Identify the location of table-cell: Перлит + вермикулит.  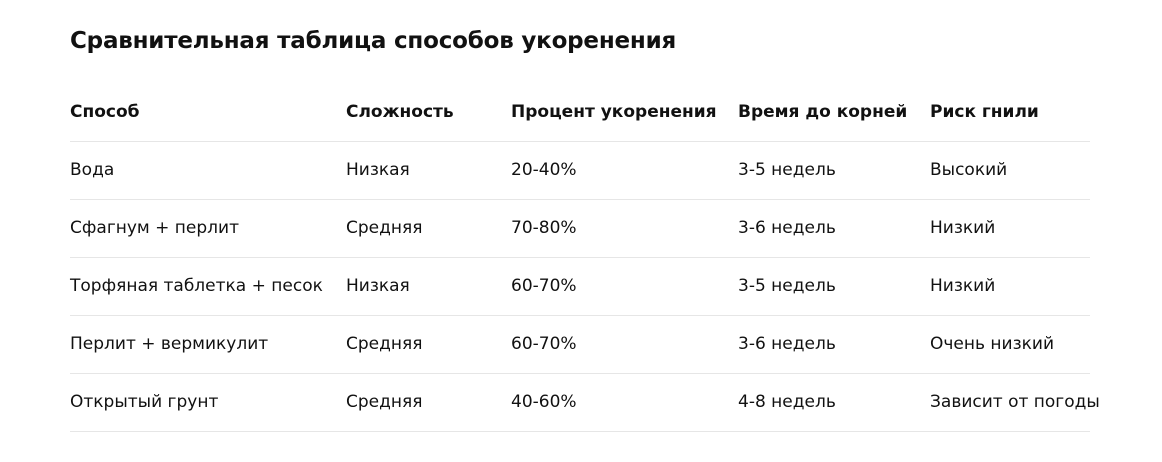
(169, 344).